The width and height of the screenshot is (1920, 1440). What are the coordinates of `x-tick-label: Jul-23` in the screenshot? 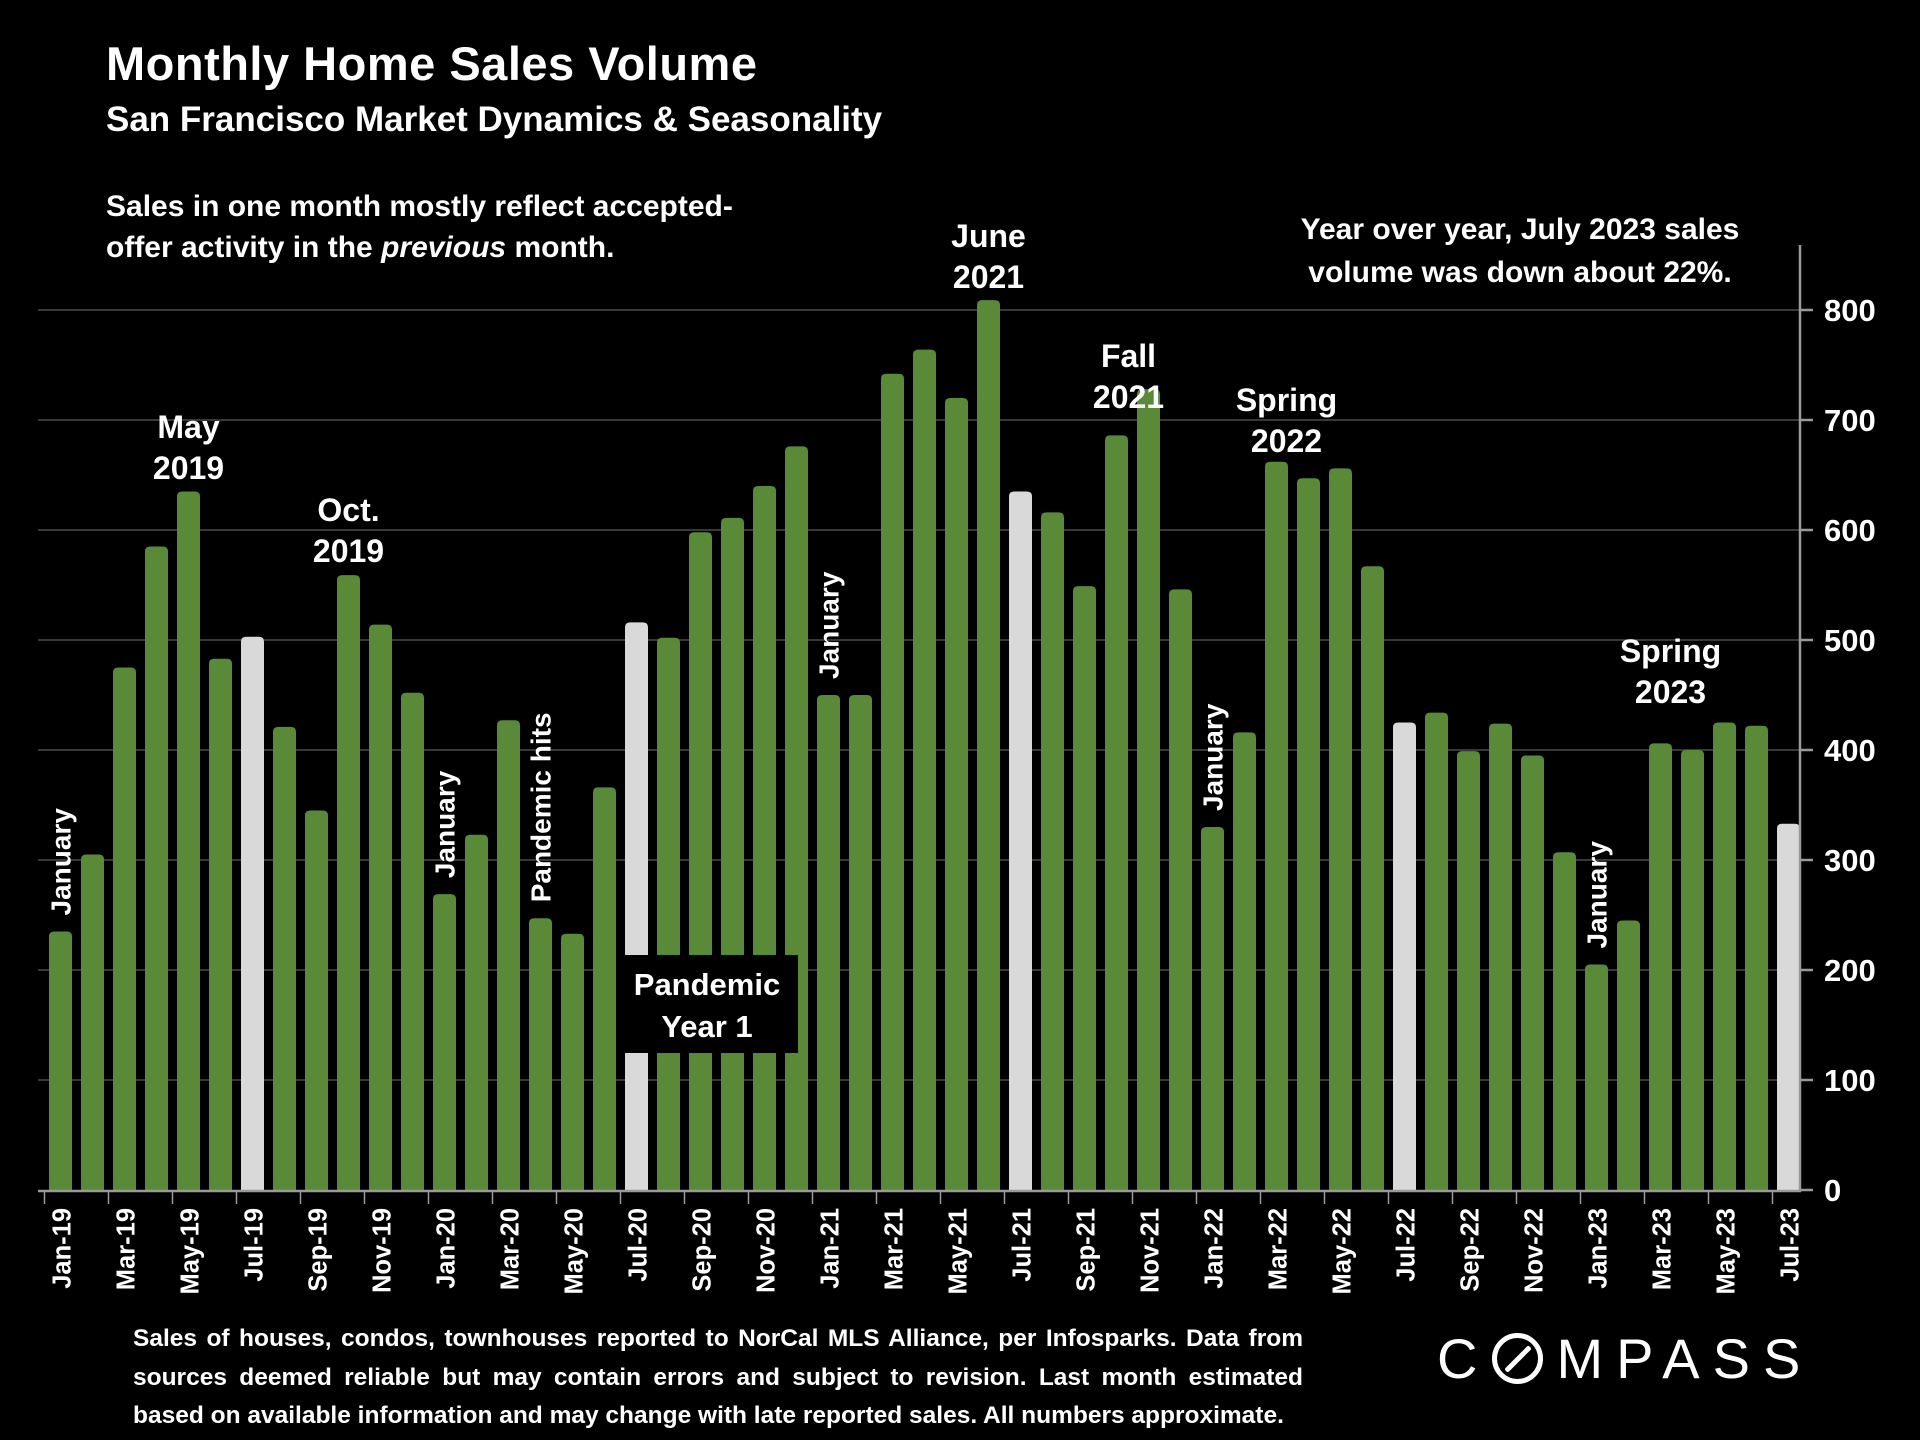 It's located at (1791, 1245).